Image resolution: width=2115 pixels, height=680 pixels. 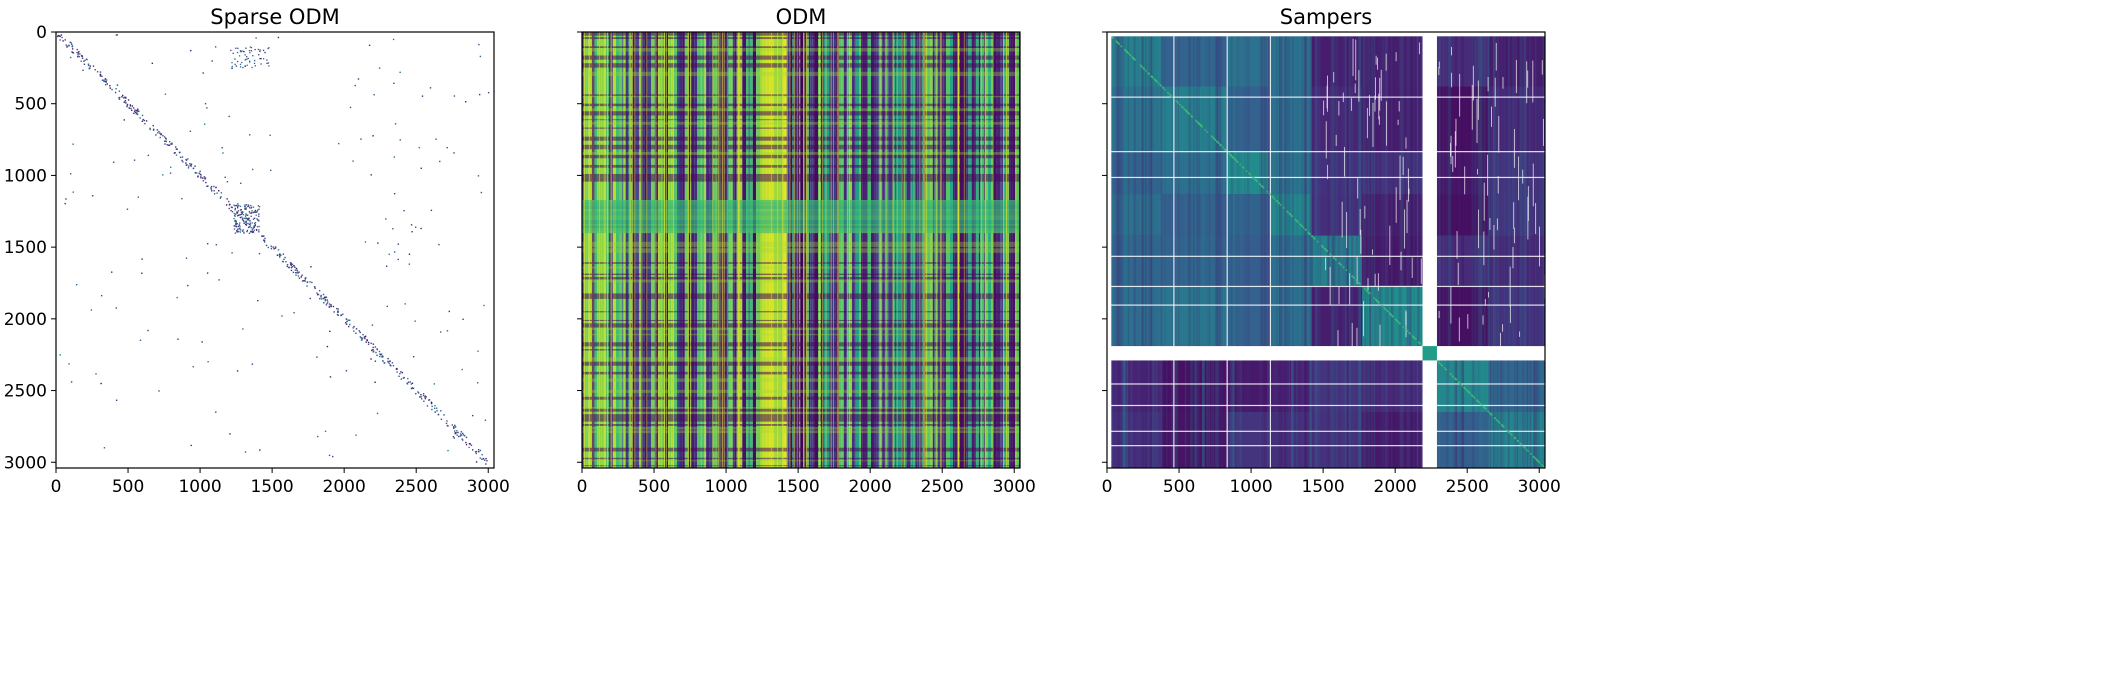 I want to click on y-tick-label: 1500, so click(x=25, y=248).